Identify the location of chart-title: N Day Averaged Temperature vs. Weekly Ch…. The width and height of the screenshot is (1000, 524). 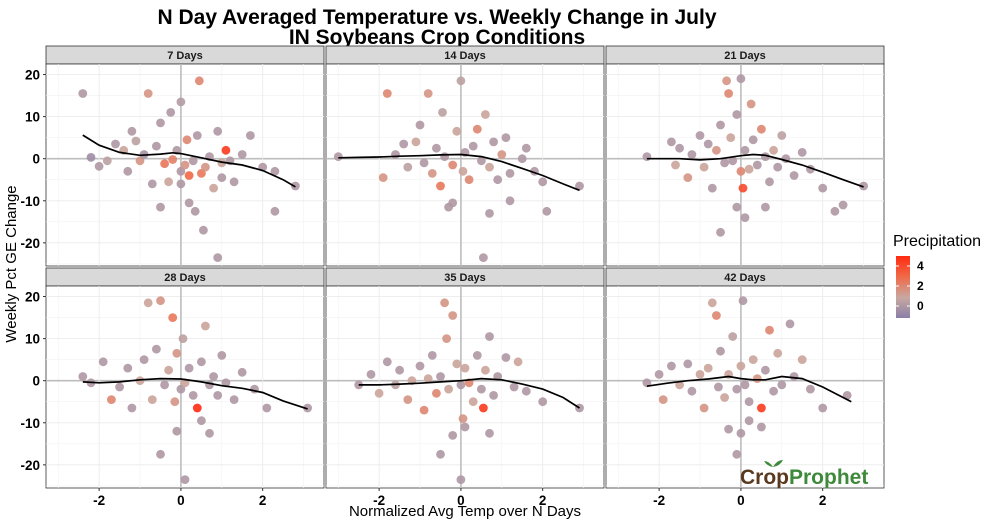
(436, 17).